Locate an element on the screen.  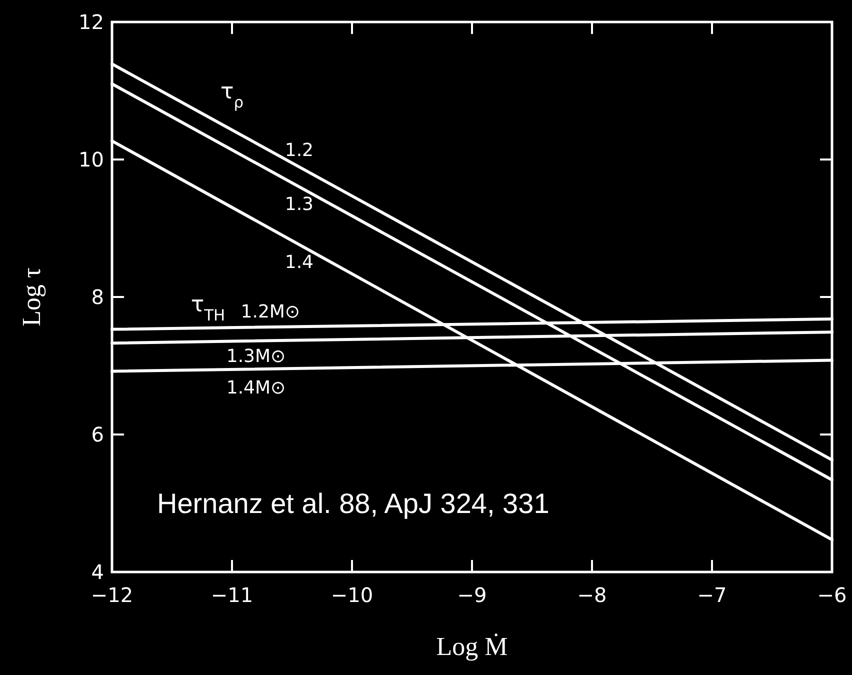
x-tick-label: −10 is located at coordinates (352, 595).